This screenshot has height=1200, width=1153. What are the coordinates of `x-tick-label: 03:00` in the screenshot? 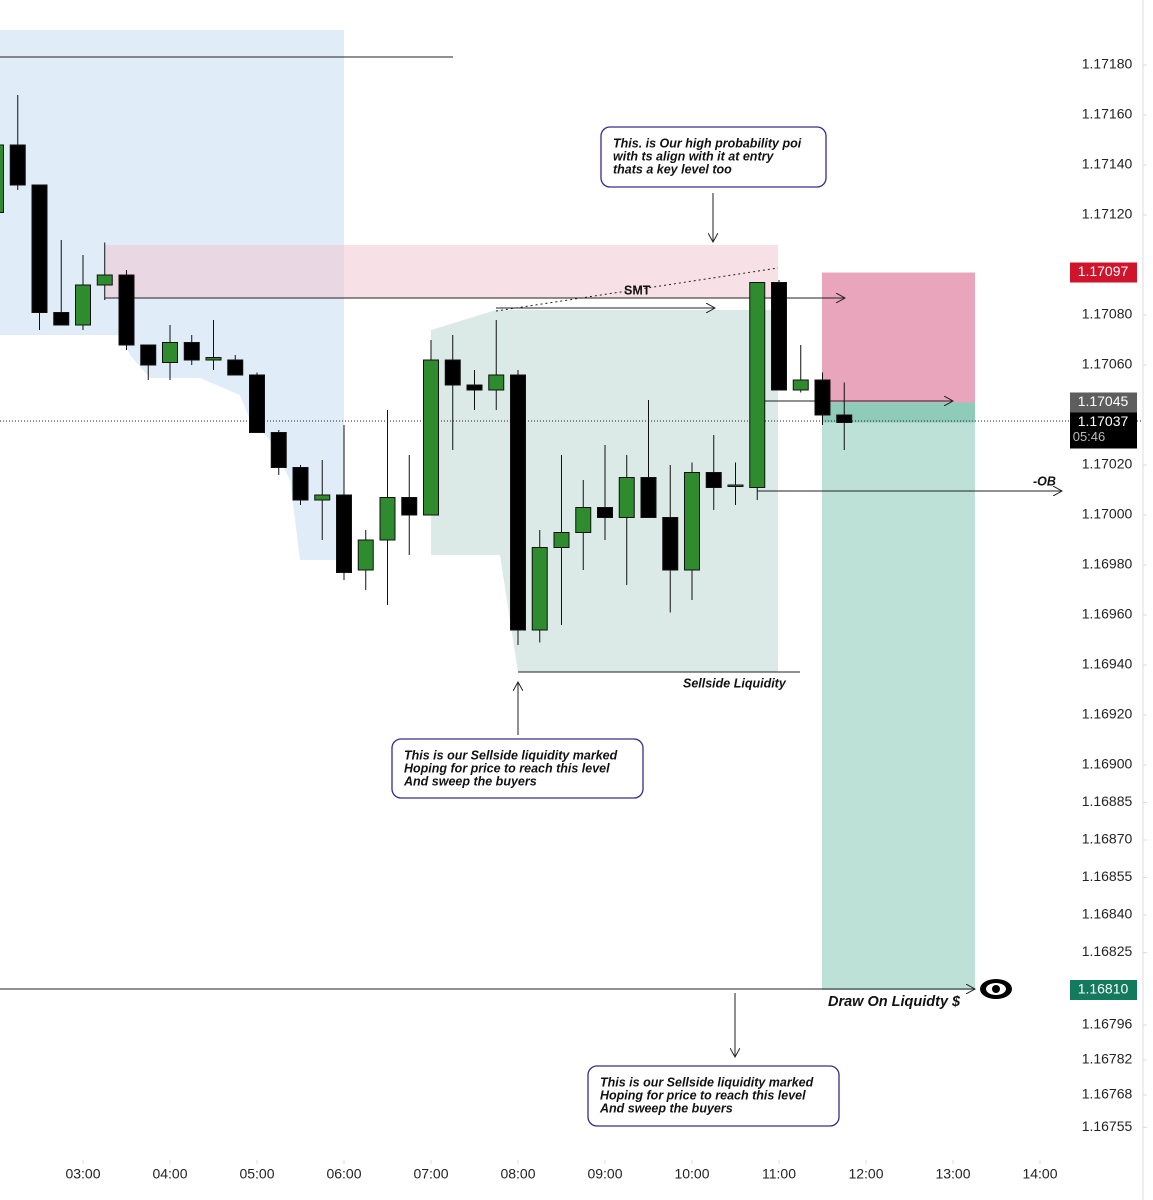 It's located at (82, 1174).